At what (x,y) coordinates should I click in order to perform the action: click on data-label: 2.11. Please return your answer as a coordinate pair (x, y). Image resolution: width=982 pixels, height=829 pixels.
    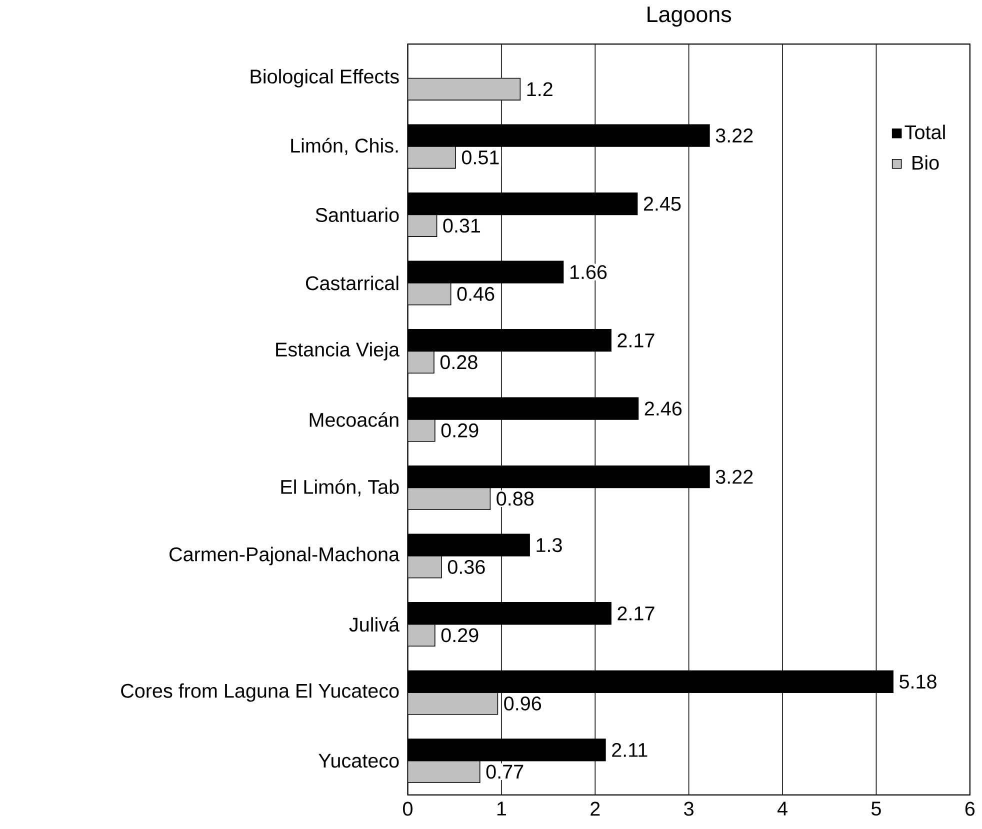
    Looking at the image, I should click on (630, 749).